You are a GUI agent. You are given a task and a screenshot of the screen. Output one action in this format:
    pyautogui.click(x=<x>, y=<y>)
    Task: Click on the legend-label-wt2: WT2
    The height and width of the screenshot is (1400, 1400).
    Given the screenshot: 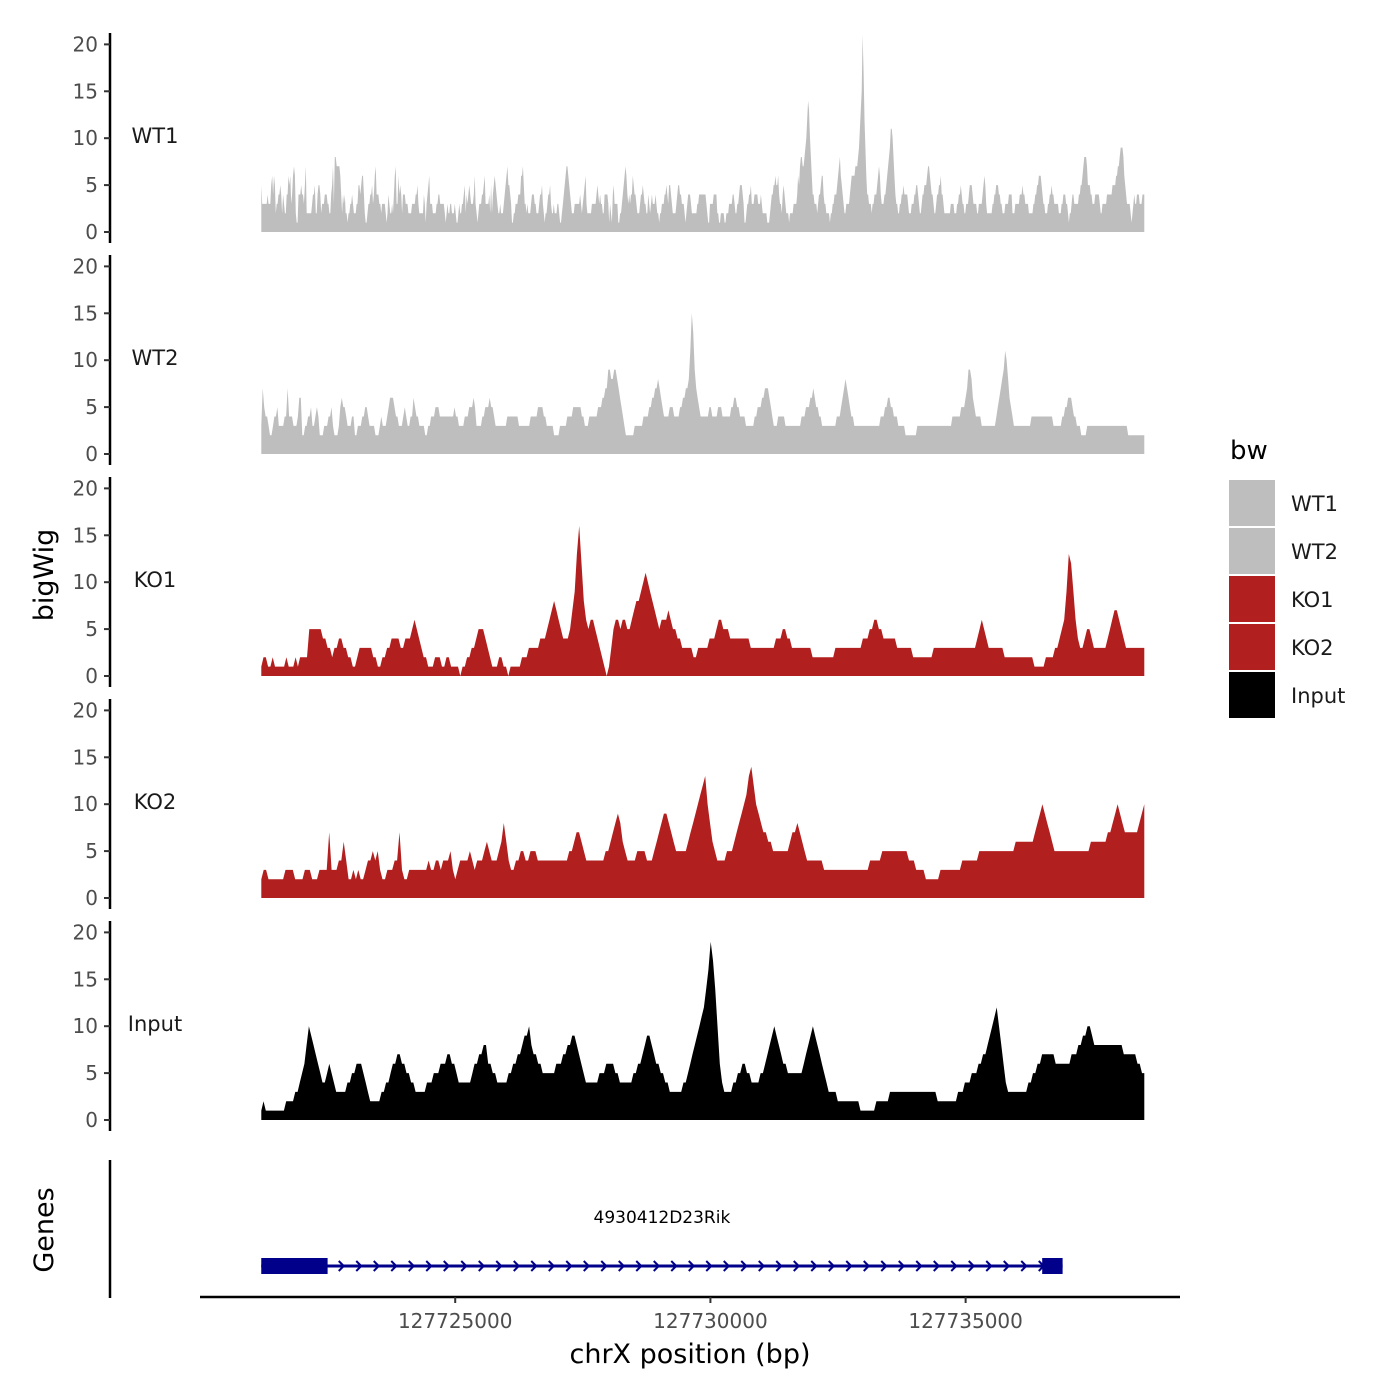 What is the action you would take?
    pyautogui.click(x=1314, y=552)
    